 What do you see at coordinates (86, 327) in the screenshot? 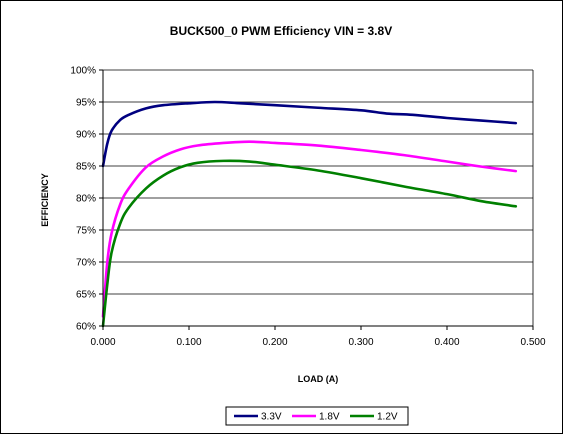
I see `y-tick-label: 60%` at bounding box center [86, 327].